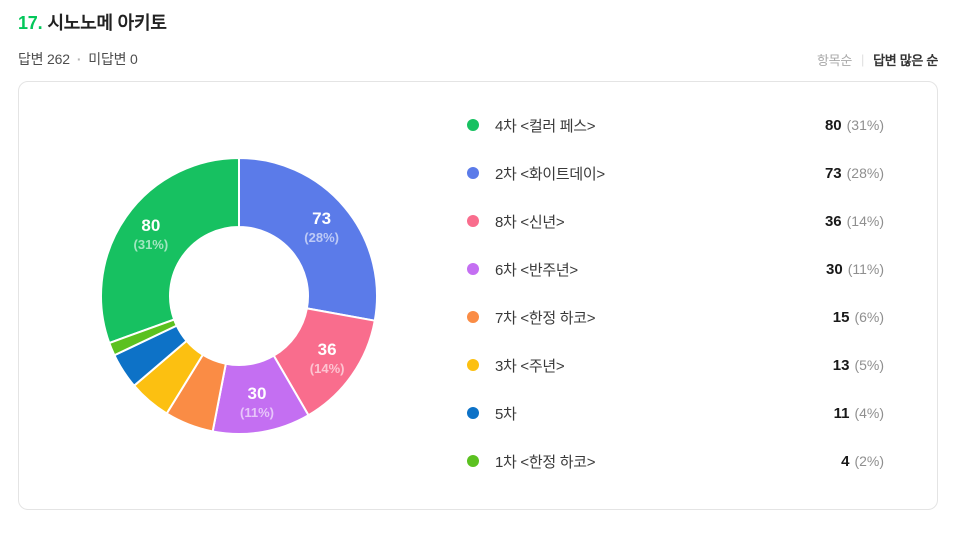  Describe the element at coordinates (545, 462) in the screenshot. I see `legend-label: 1차 <한정 하코>` at that location.